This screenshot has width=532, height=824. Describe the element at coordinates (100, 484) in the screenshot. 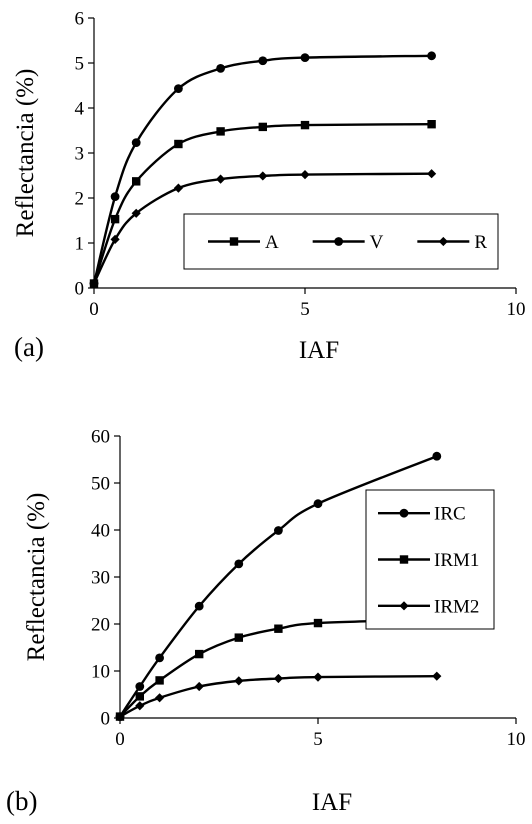

I see `y-tick-label: 50` at that location.